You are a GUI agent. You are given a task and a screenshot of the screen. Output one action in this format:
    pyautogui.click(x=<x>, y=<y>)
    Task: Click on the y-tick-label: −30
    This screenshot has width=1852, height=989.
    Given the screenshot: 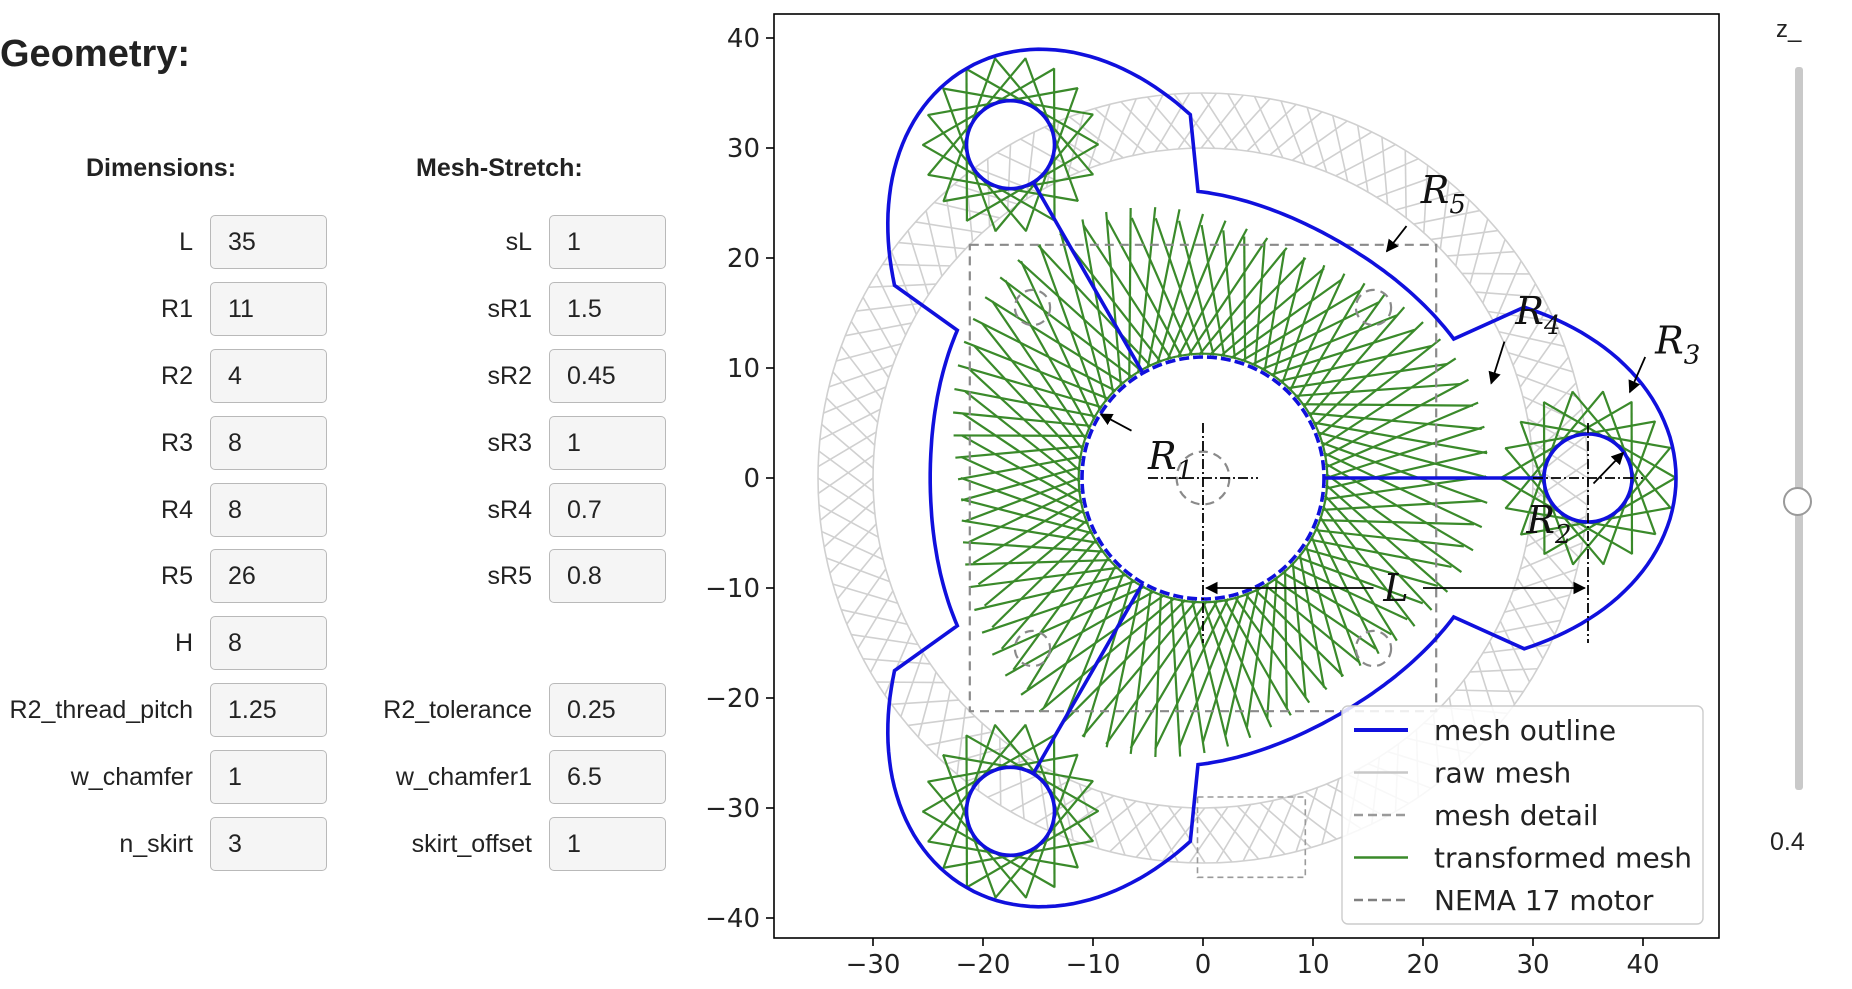 What is the action you would take?
    pyautogui.click(x=732, y=809)
    